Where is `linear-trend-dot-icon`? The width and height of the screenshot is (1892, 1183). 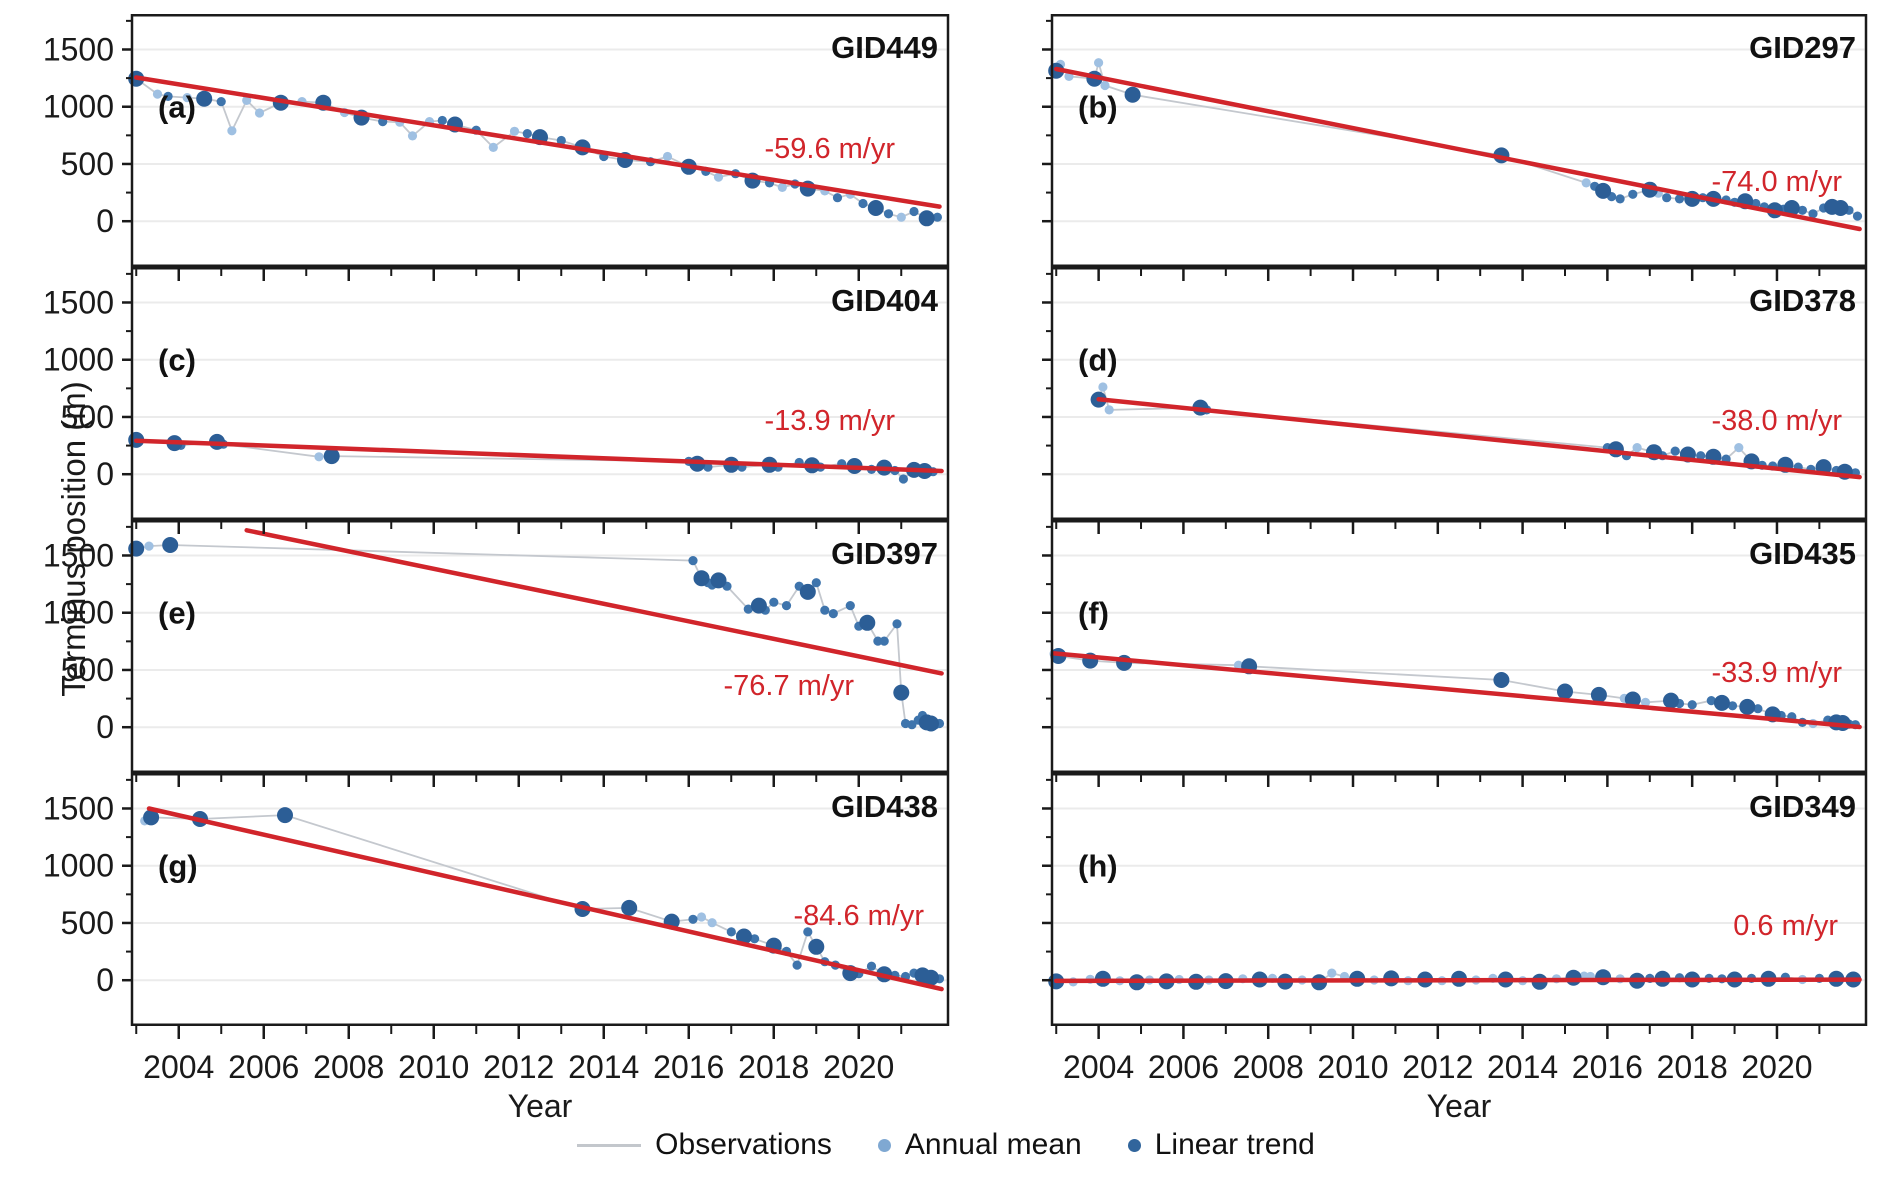
linear-trend-dot-icon is located at coordinates (1134, 1145).